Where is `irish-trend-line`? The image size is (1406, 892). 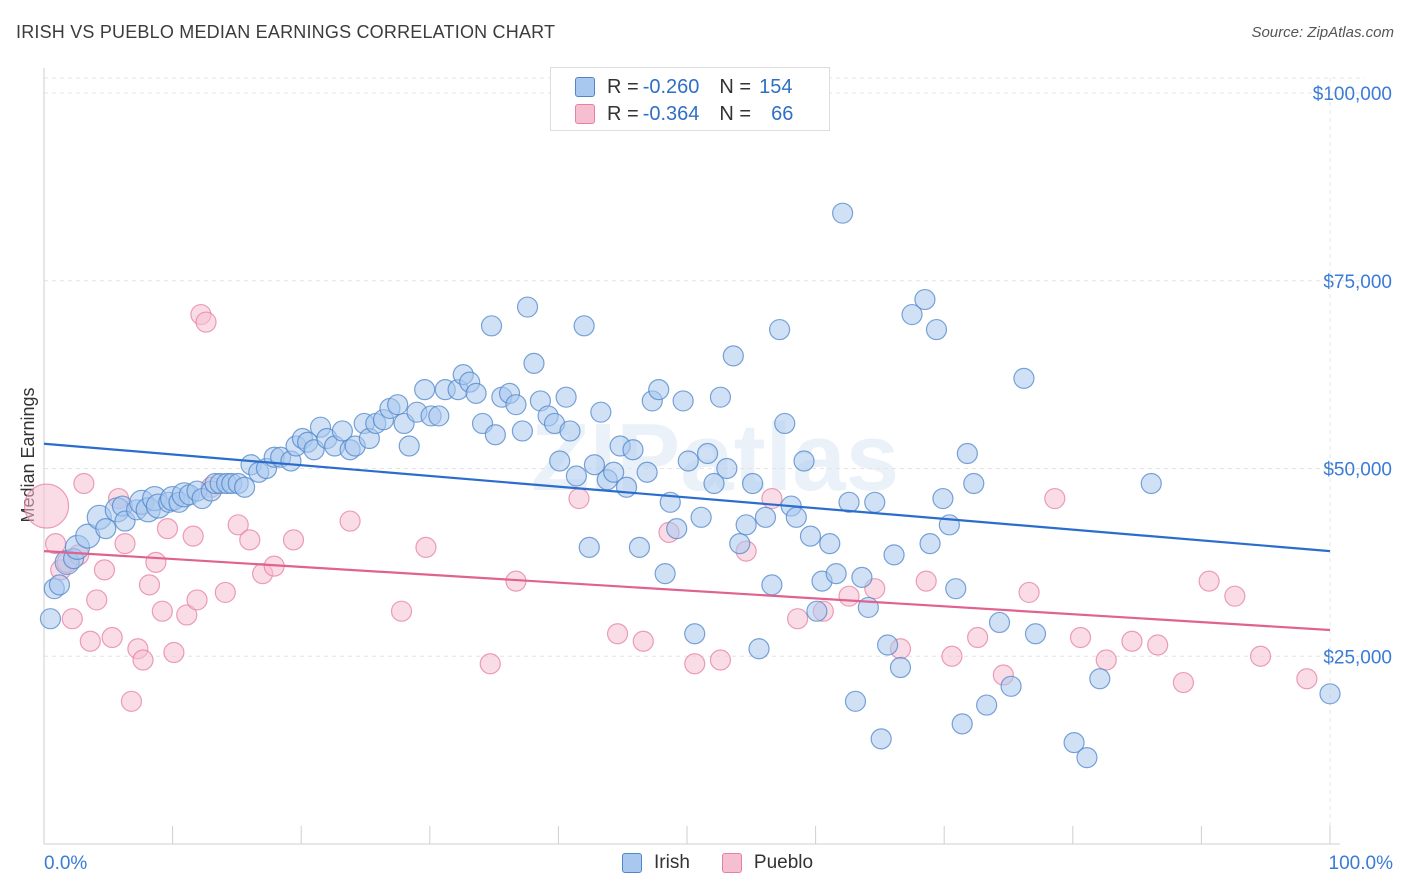 irish-trend-line is located at coordinates (687, 497).